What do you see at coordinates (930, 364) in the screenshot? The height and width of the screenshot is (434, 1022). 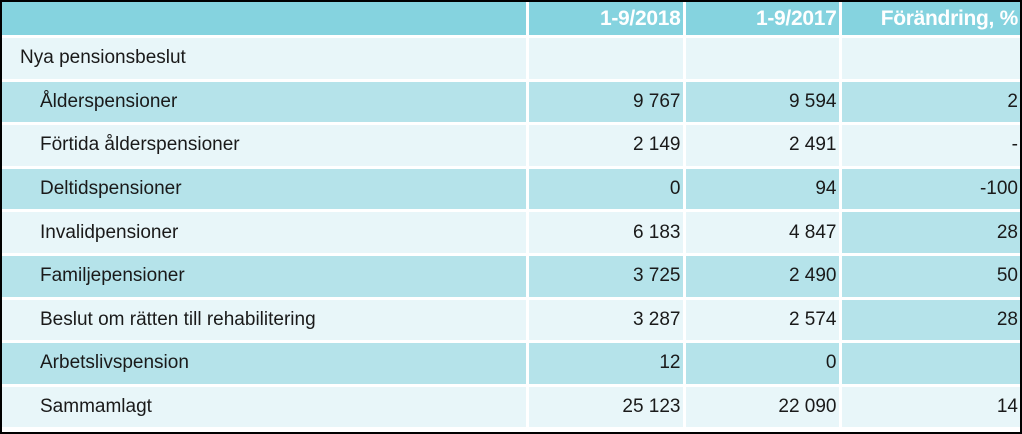 I see `value-change` at bounding box center [930, 364].